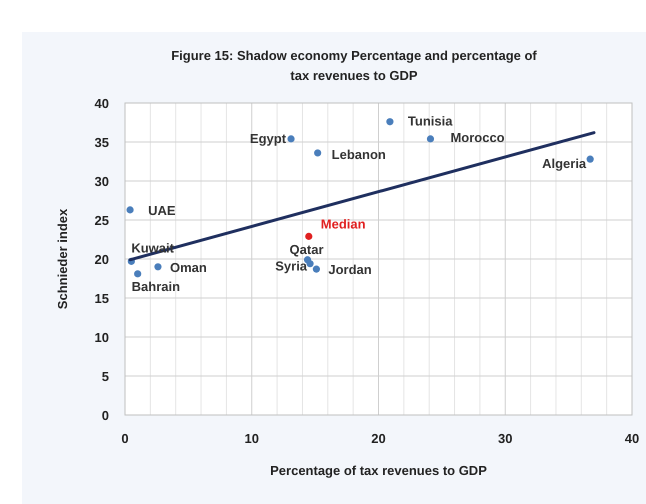 This screenshot has width=646, height=504. Describe the element at coordinates (101, 142) in the screenshot. I see `y-tick-label: 35` at that location.